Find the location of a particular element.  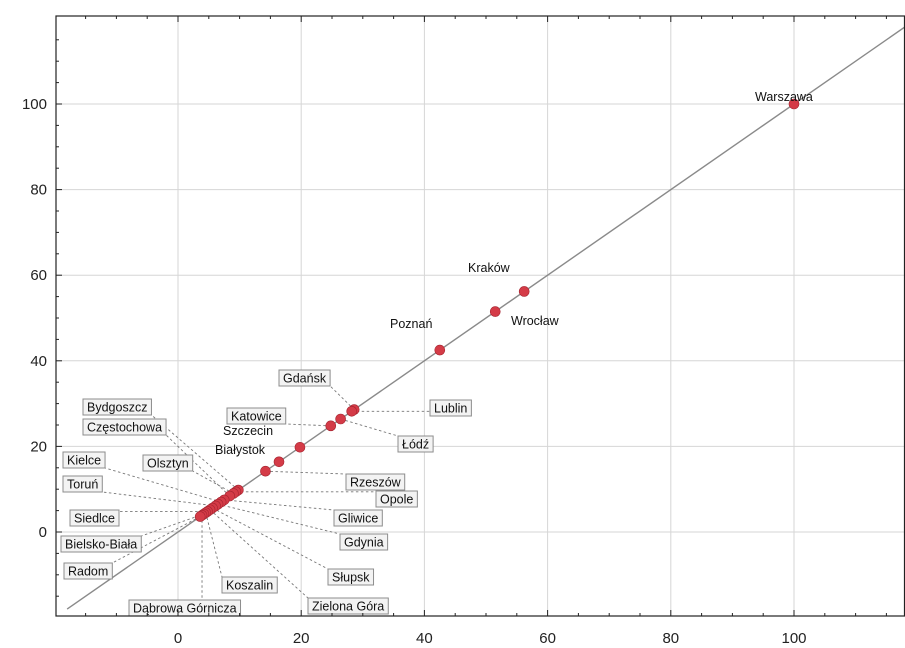

x-tick-label: 20 is located at coordinates (301, 638).